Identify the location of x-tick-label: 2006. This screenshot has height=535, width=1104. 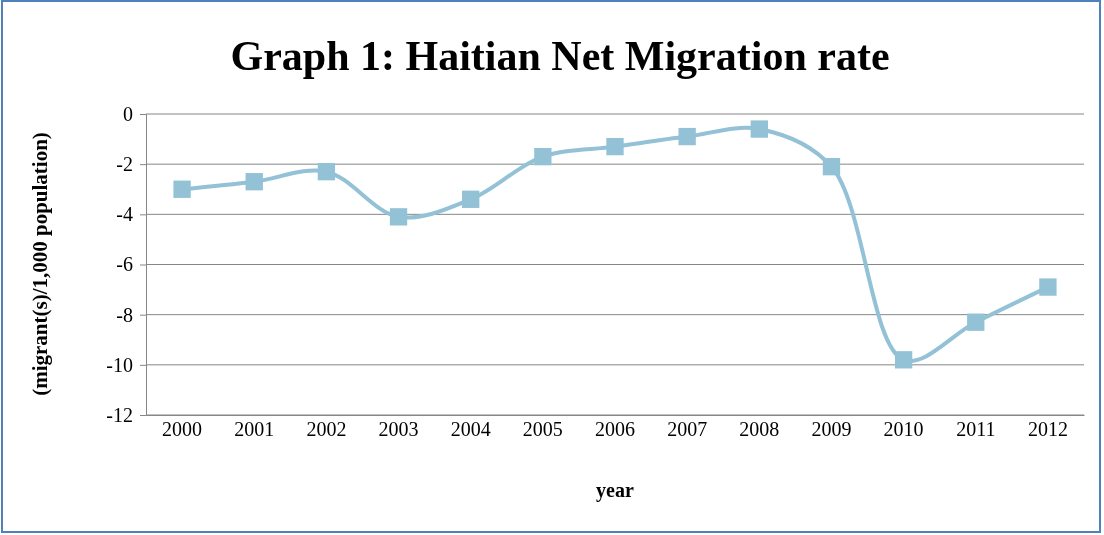
(615, 429).